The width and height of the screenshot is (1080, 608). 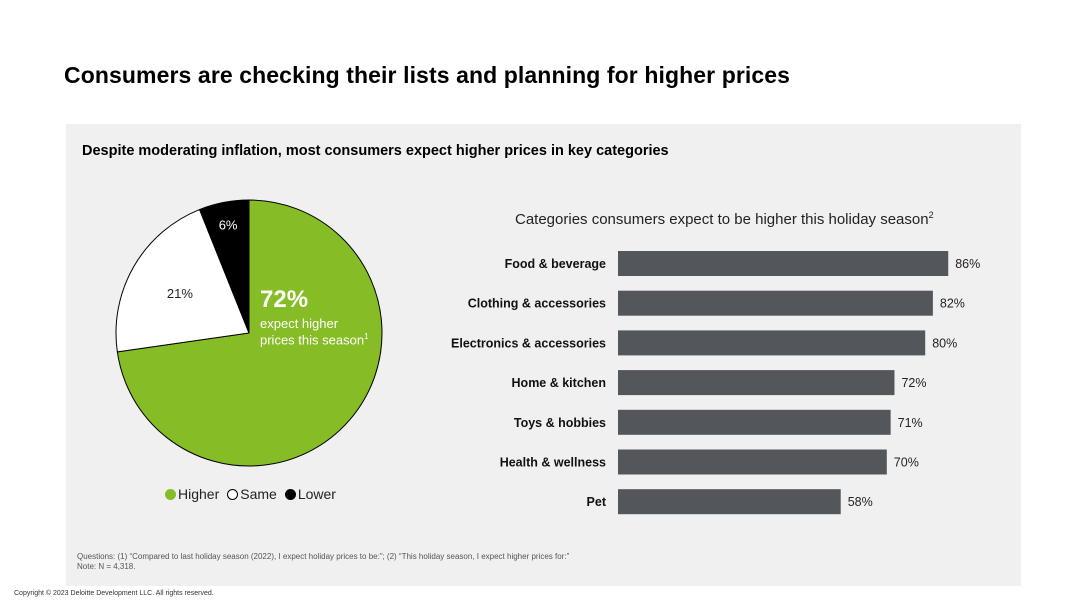 I want to click on legend-swatch-higher, so click(x=170, y=494).